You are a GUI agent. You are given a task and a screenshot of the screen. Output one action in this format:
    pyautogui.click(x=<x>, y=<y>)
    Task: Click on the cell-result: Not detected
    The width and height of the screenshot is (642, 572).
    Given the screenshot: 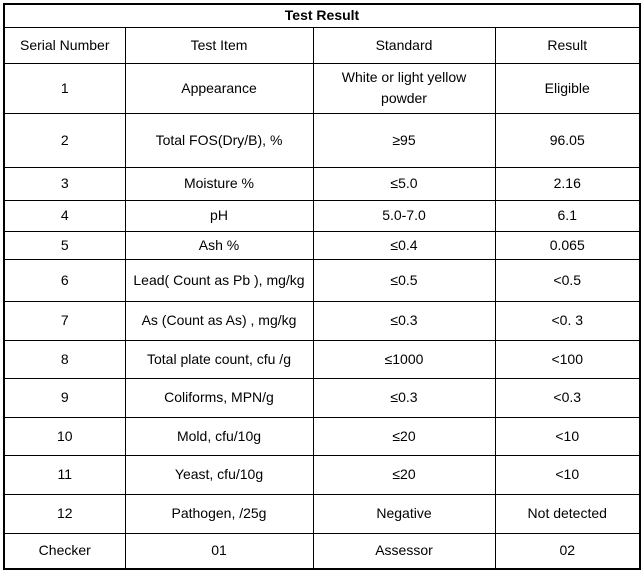 What is the action you would take?
    pyautogui.click(x=567, y=513)
    